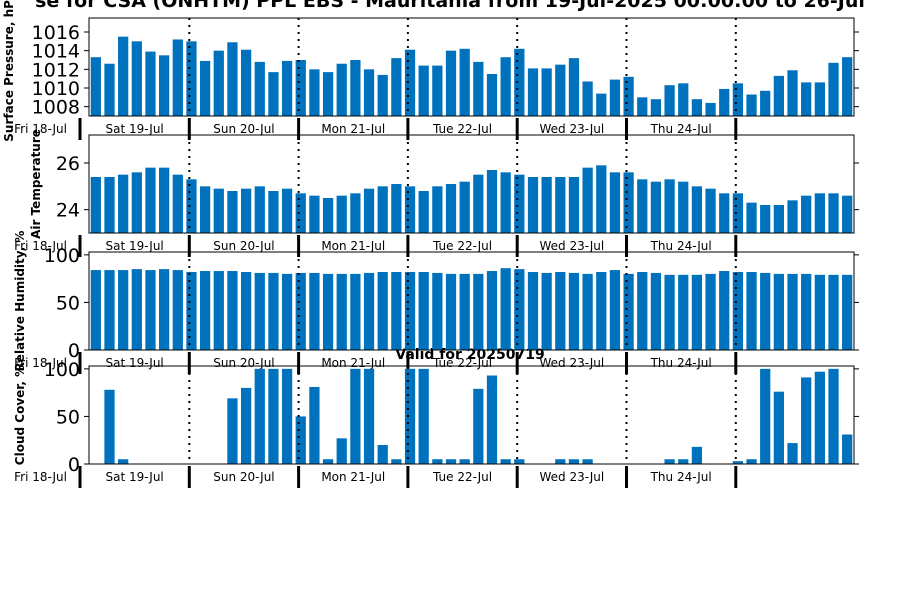 This screenshot has height=600, width=900. What do you see at coordinates (20, 415) in the screenshot?
I see `y-axis-label: Cloud Cover, %` at bounding box center [20, 415].